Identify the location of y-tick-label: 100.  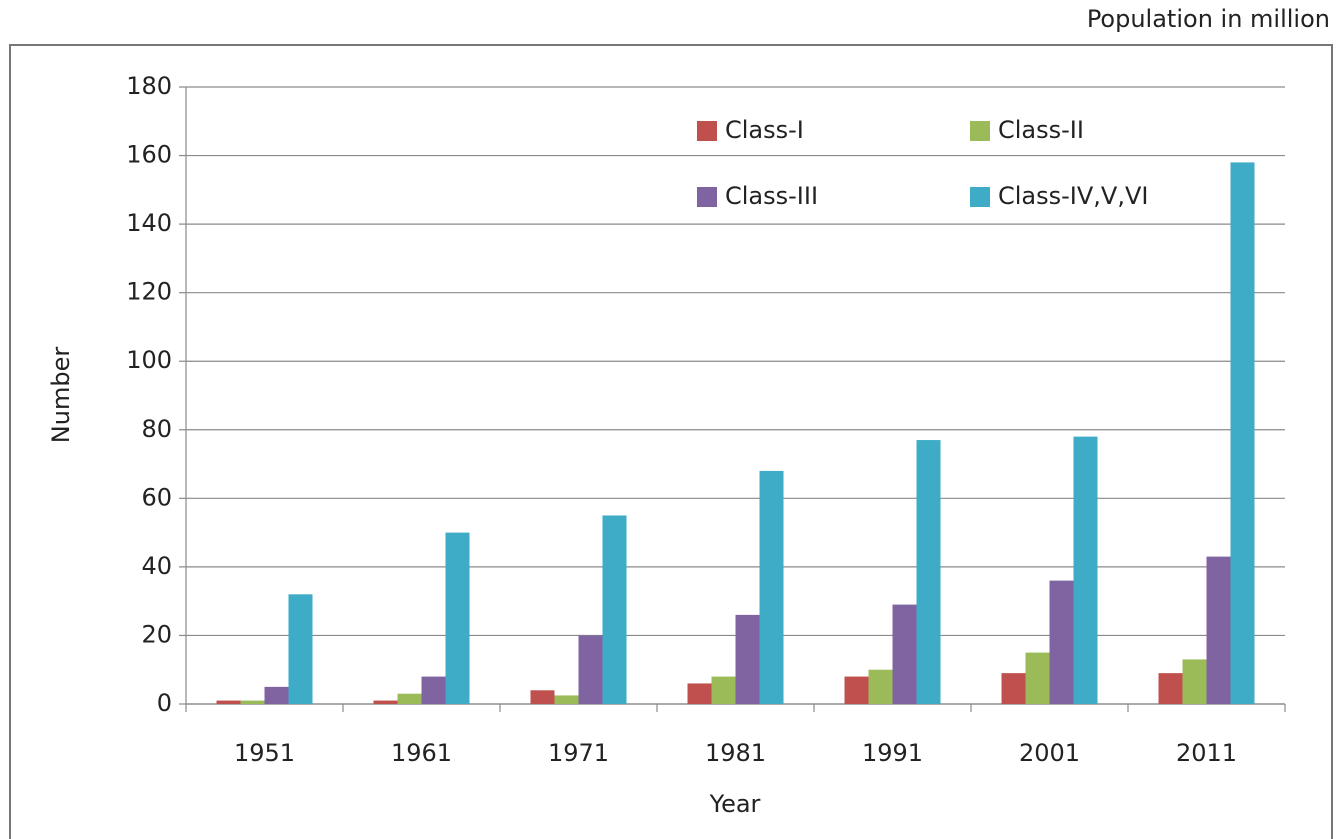
(149, 360).